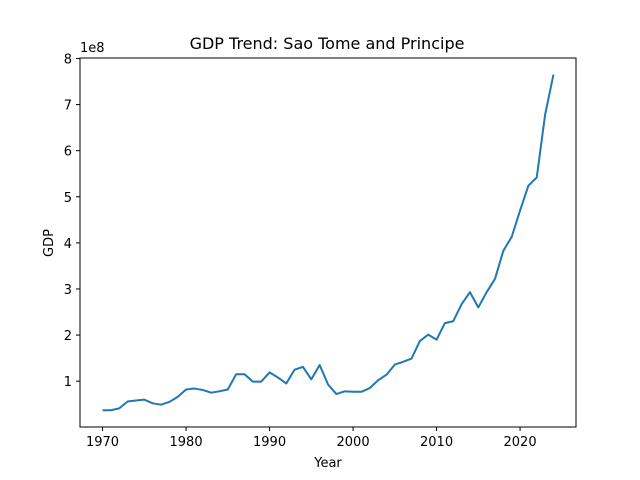 The image size is (640, 480). I want to click on x-tick-label: 1990, so click(269, 442).